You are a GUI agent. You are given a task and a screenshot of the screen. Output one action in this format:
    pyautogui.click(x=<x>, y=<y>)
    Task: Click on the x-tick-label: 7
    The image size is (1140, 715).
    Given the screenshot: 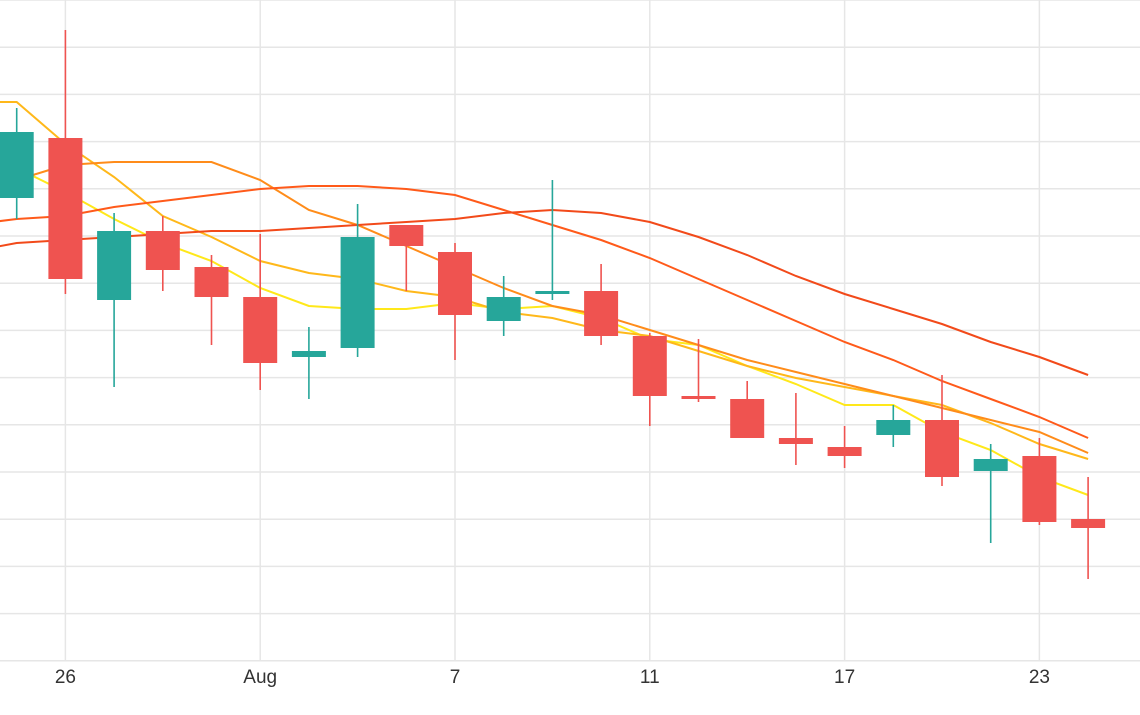 What is the action you would take?
    pyautogui.click(x=455, y=677)
    